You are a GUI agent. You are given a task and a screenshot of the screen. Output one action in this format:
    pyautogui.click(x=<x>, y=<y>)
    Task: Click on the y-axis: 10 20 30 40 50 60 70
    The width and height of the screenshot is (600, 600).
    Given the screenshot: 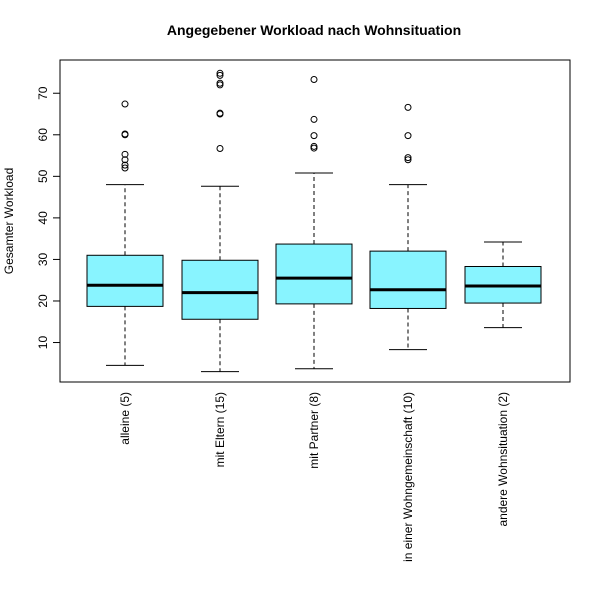 What is the action you would take?
    pyautogui.click(x=48, y=218)
    